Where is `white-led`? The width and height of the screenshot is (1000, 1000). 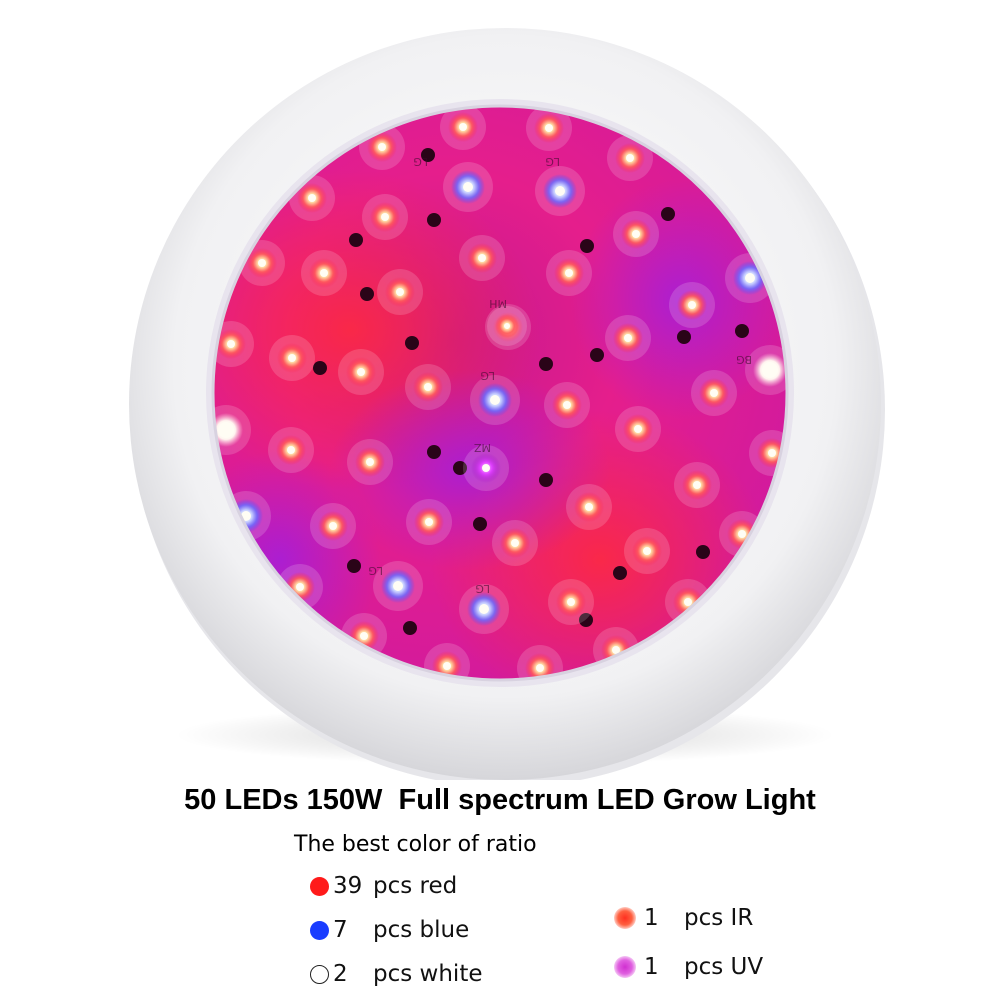
white-led is located at coordinates (766, 370).